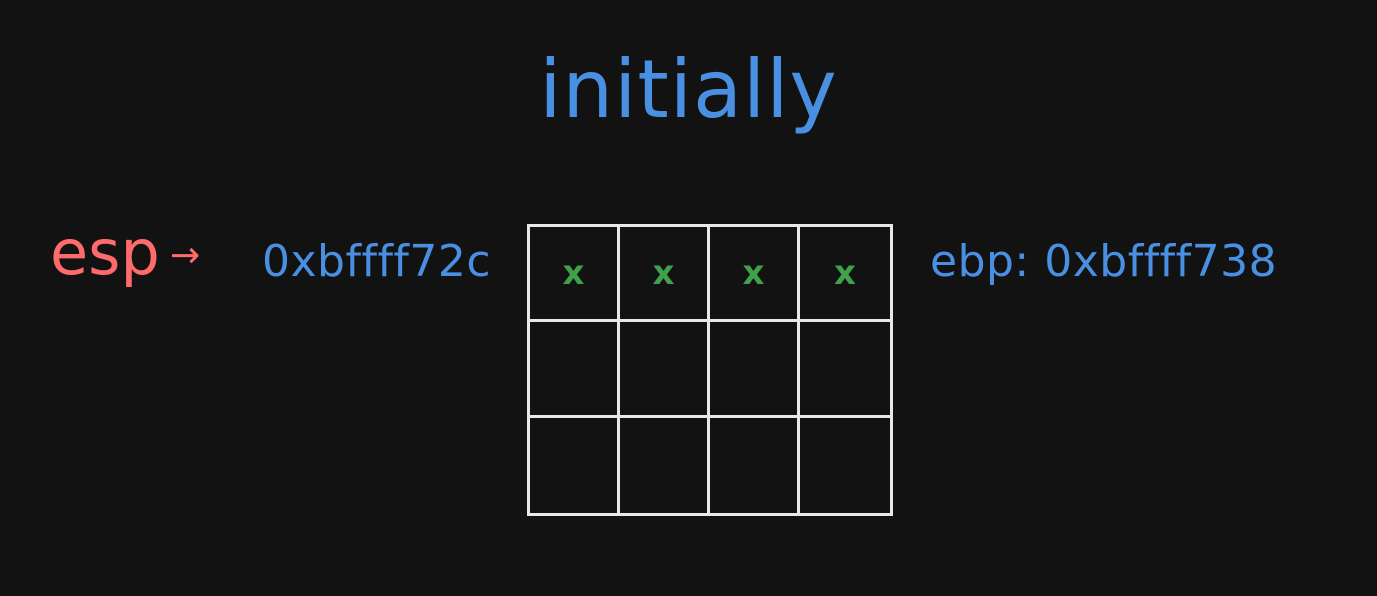  What do you see at coordinates (688, 89) in the screenshot?
I see `diagram-title: initially` at bounding box center [688, 89].